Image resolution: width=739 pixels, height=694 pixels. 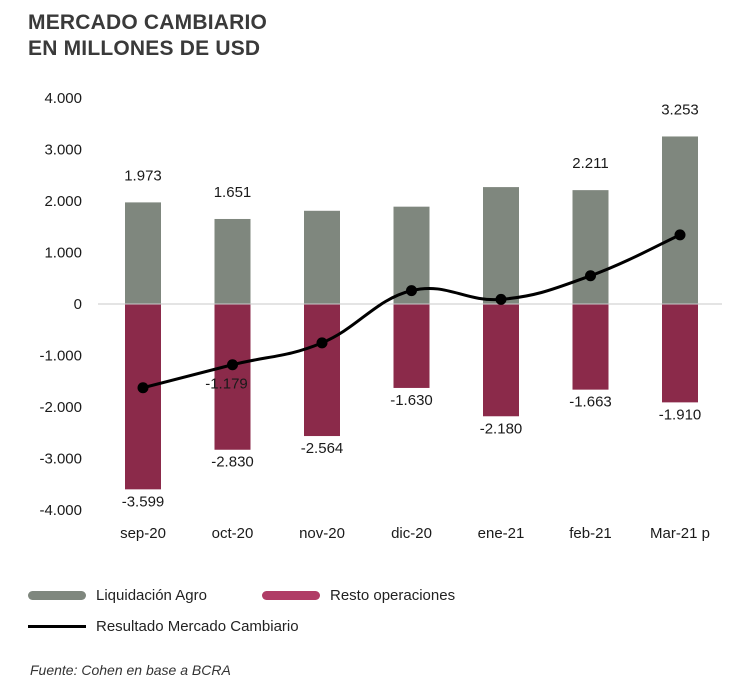 I want to click on chart-title: MERCADO CAMBIARIO, so click(x=148, y=22).